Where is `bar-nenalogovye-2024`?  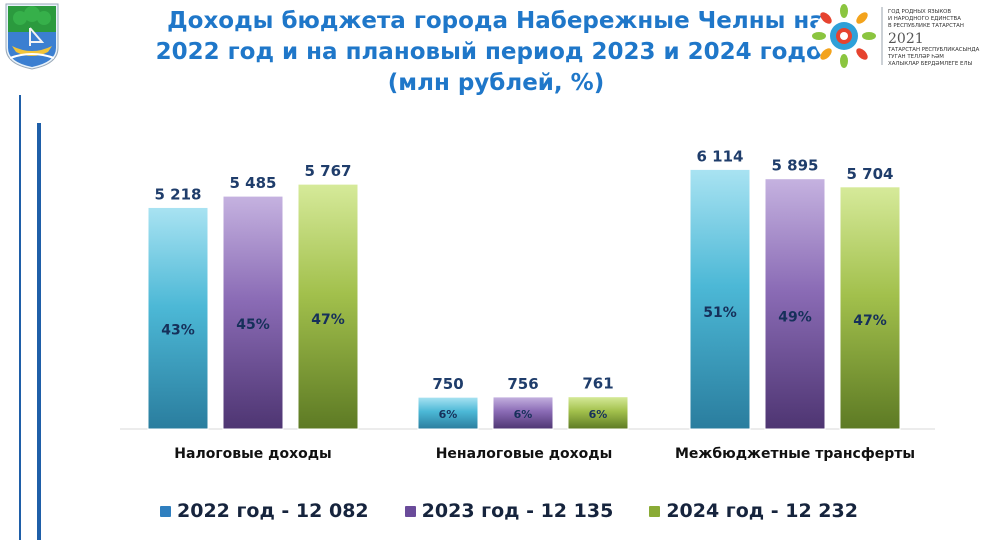
bar-nenalogovye-2024 is located at coordinates (598, 413).